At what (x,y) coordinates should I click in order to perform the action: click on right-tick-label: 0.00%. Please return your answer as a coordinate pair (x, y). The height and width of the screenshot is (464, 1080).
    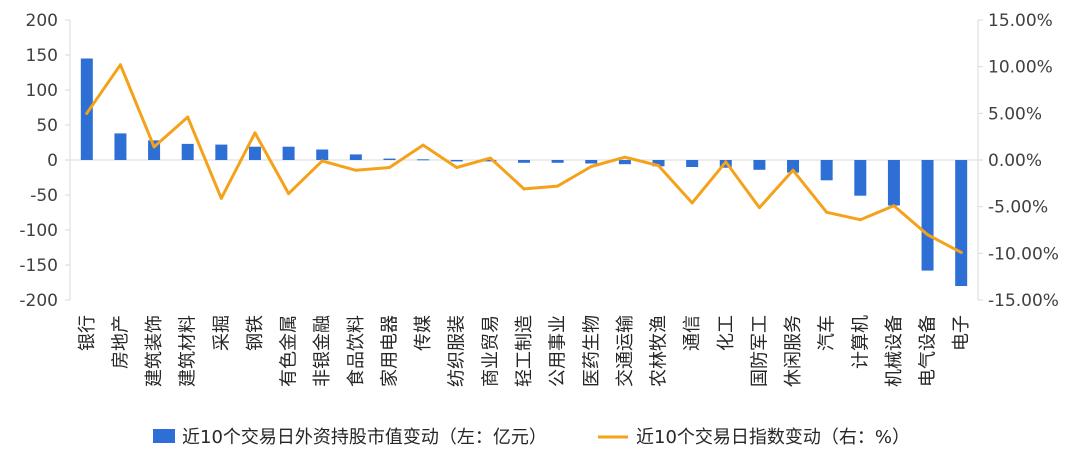
    Looking at the image, I should click on (1015, 161).